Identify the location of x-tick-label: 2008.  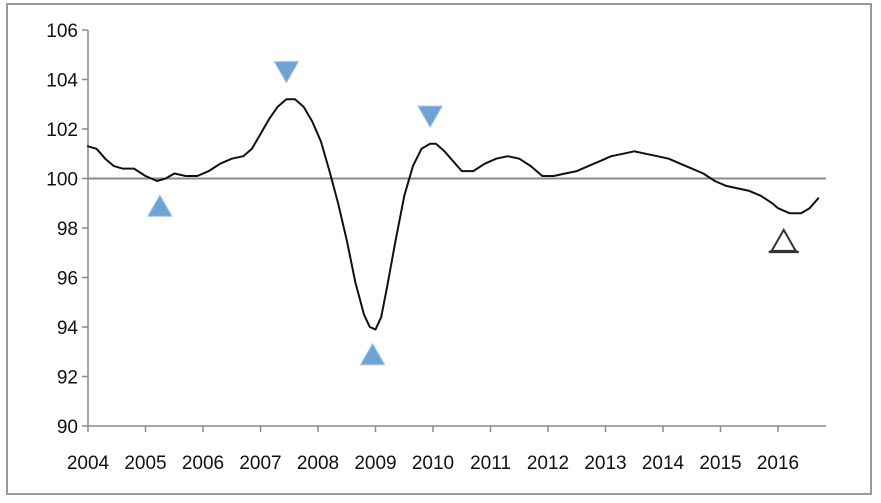
(318, 463).